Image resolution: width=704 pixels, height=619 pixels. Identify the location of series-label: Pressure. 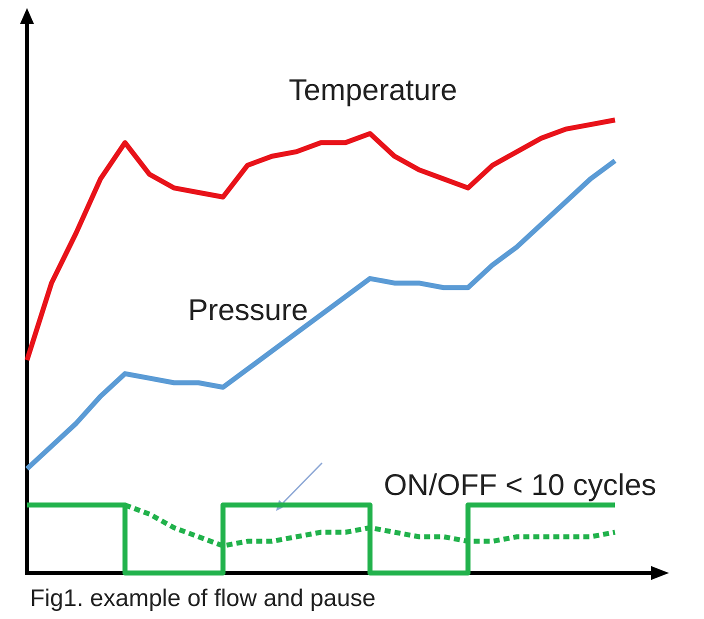
(248, 310).